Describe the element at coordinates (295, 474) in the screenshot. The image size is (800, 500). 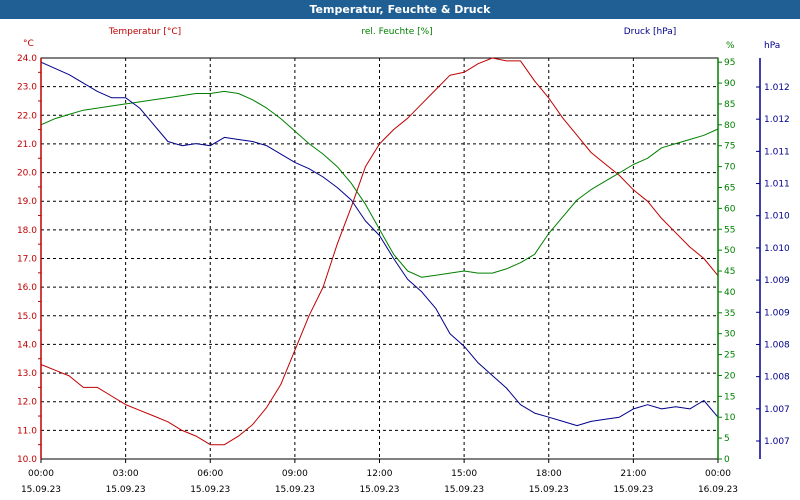
I see `x-tick-label-time: 09:00` at that location.